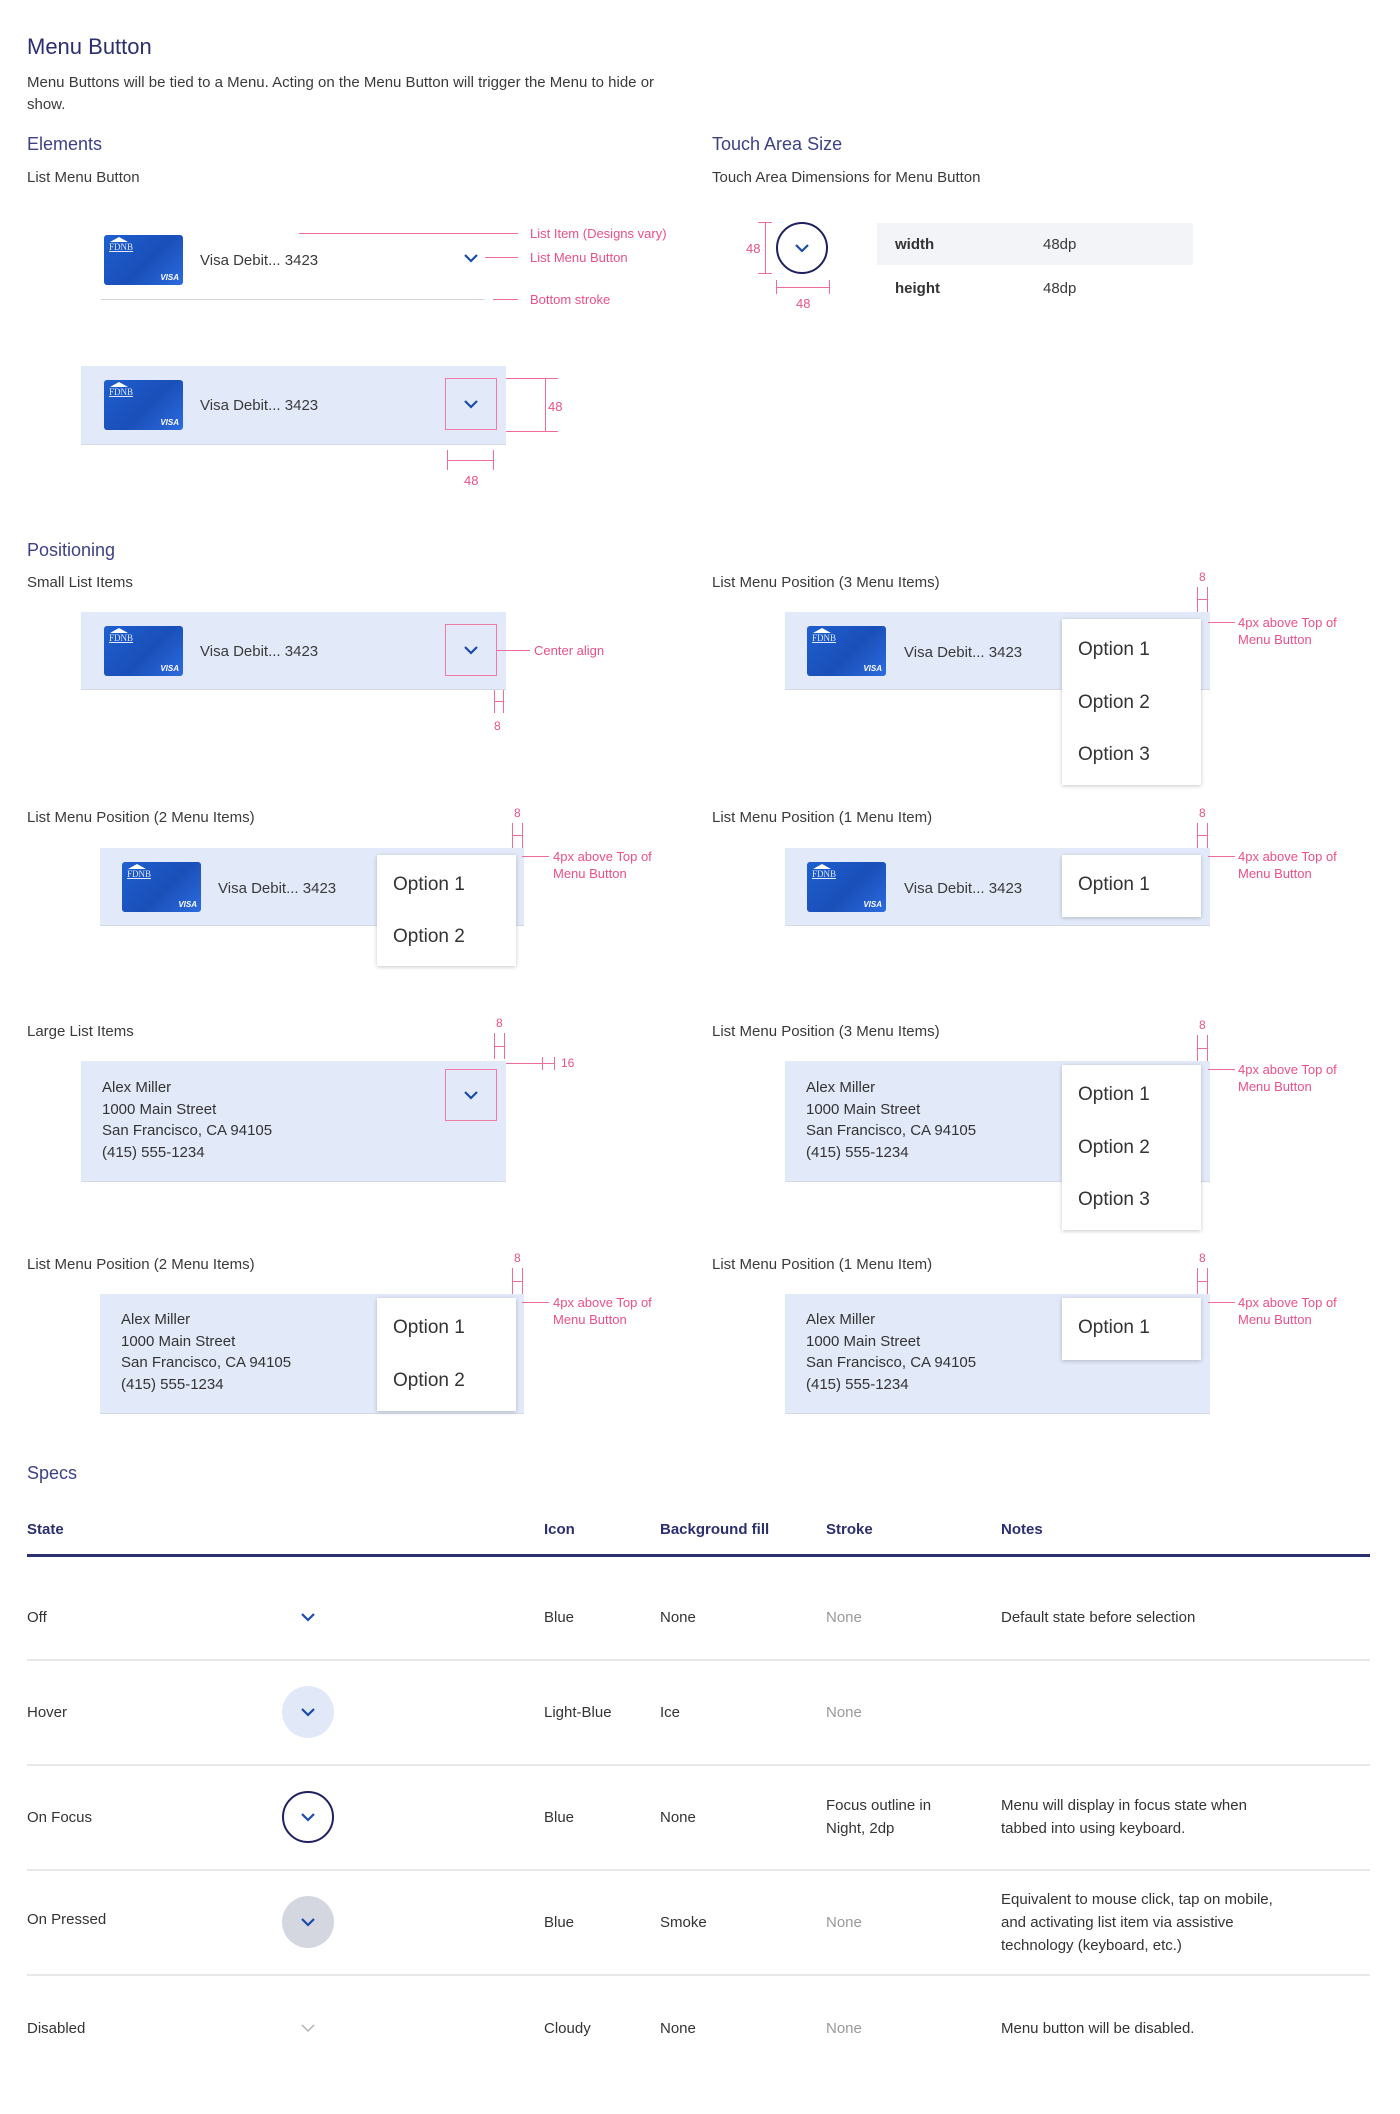 The image size is (1400, 2114). What do you see at coordinates (568, 1063) in the screenshot?
I see `dimension-label: 16` at bounding box center [568, 1063].